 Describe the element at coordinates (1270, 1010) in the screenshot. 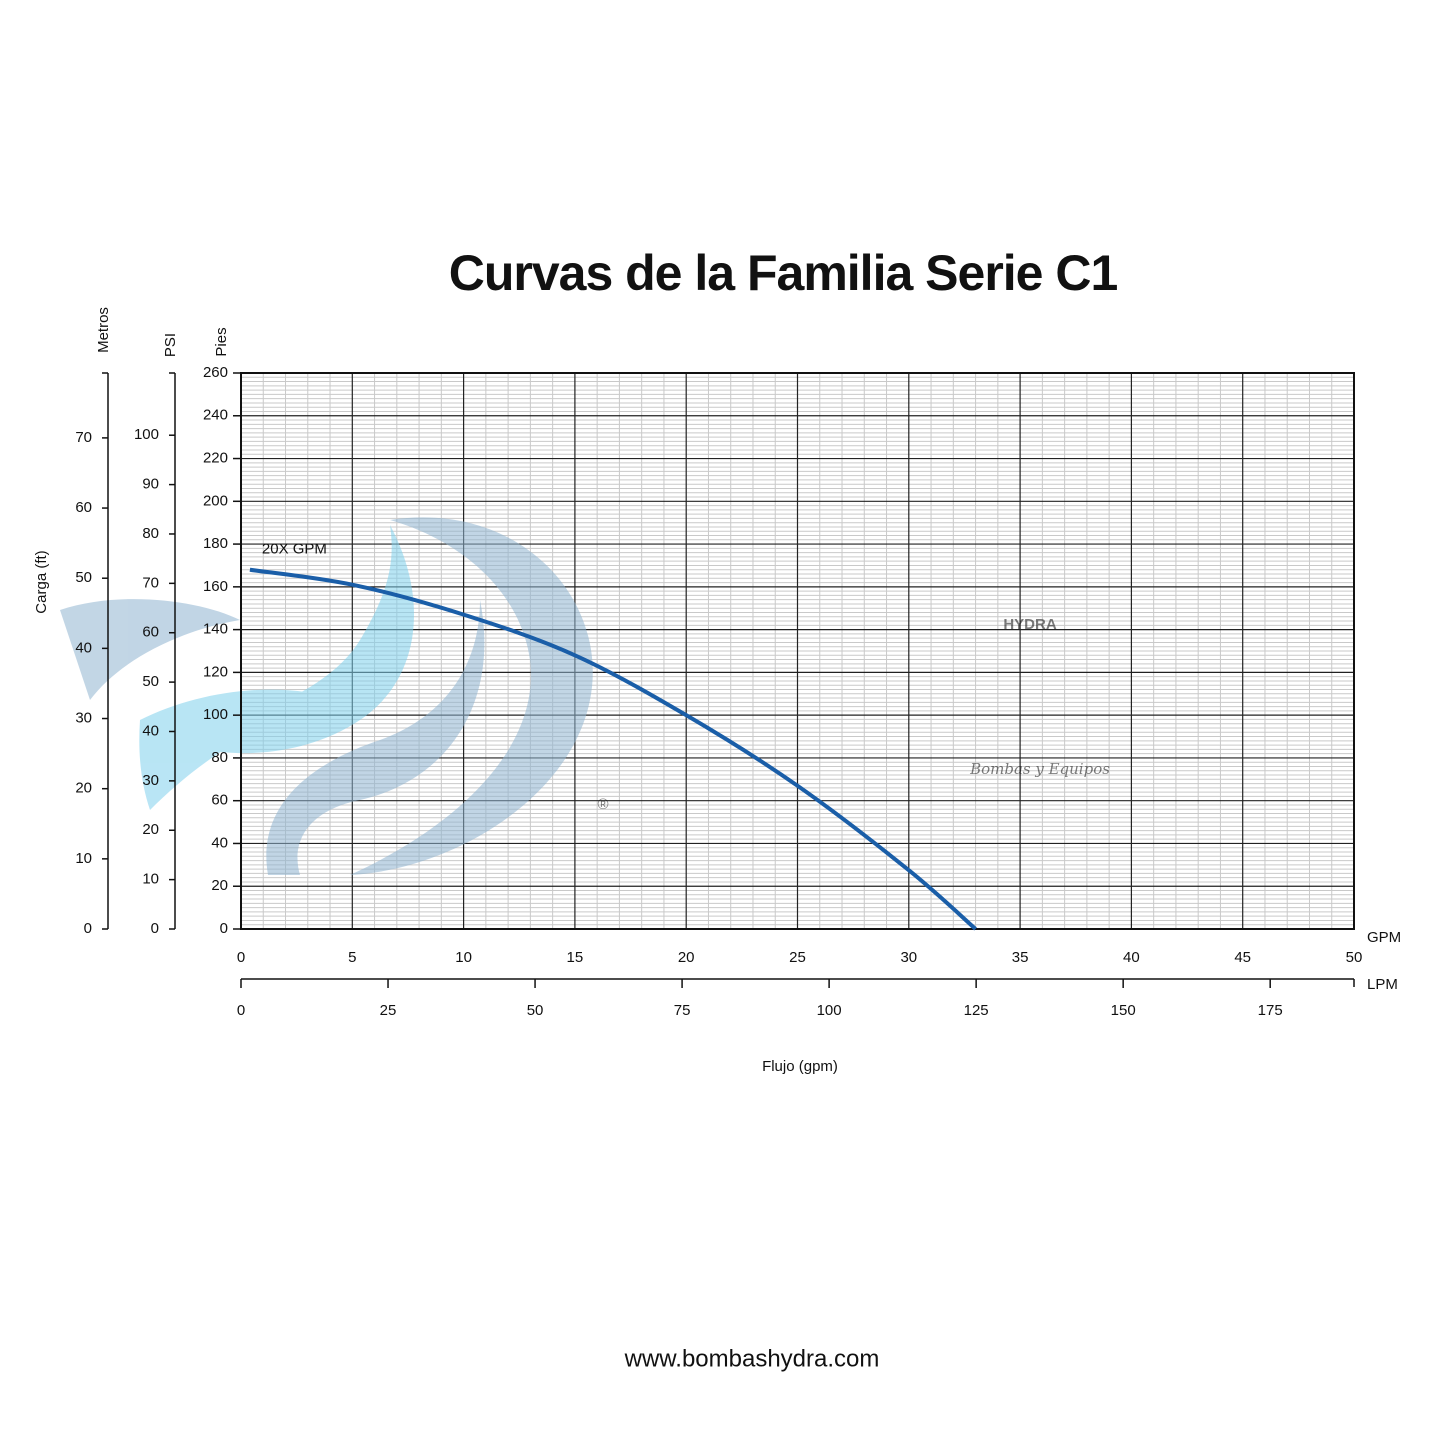

I see `x2-tick-label: 175` at that location.